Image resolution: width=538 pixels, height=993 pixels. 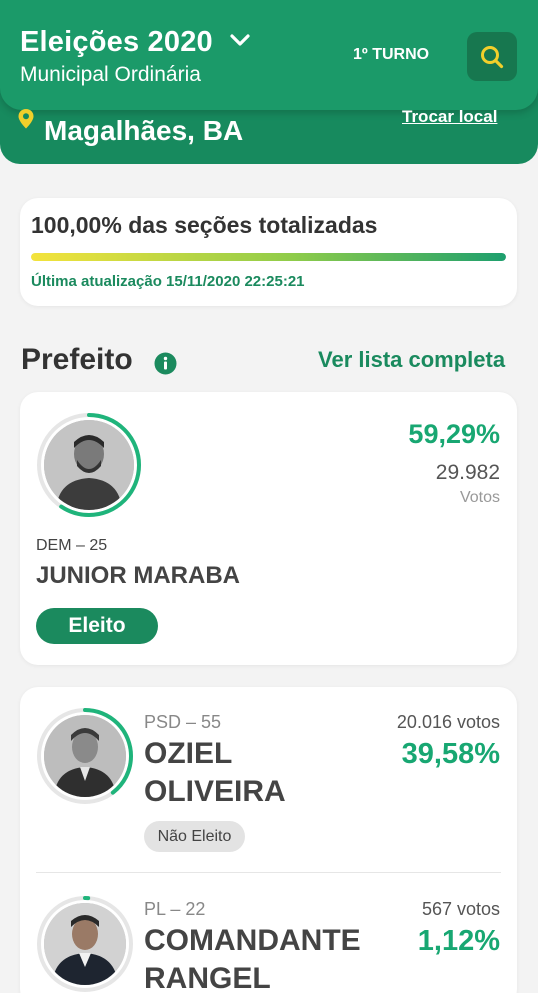 I want to click on map-pin-icon, so click(x=26, y=119).